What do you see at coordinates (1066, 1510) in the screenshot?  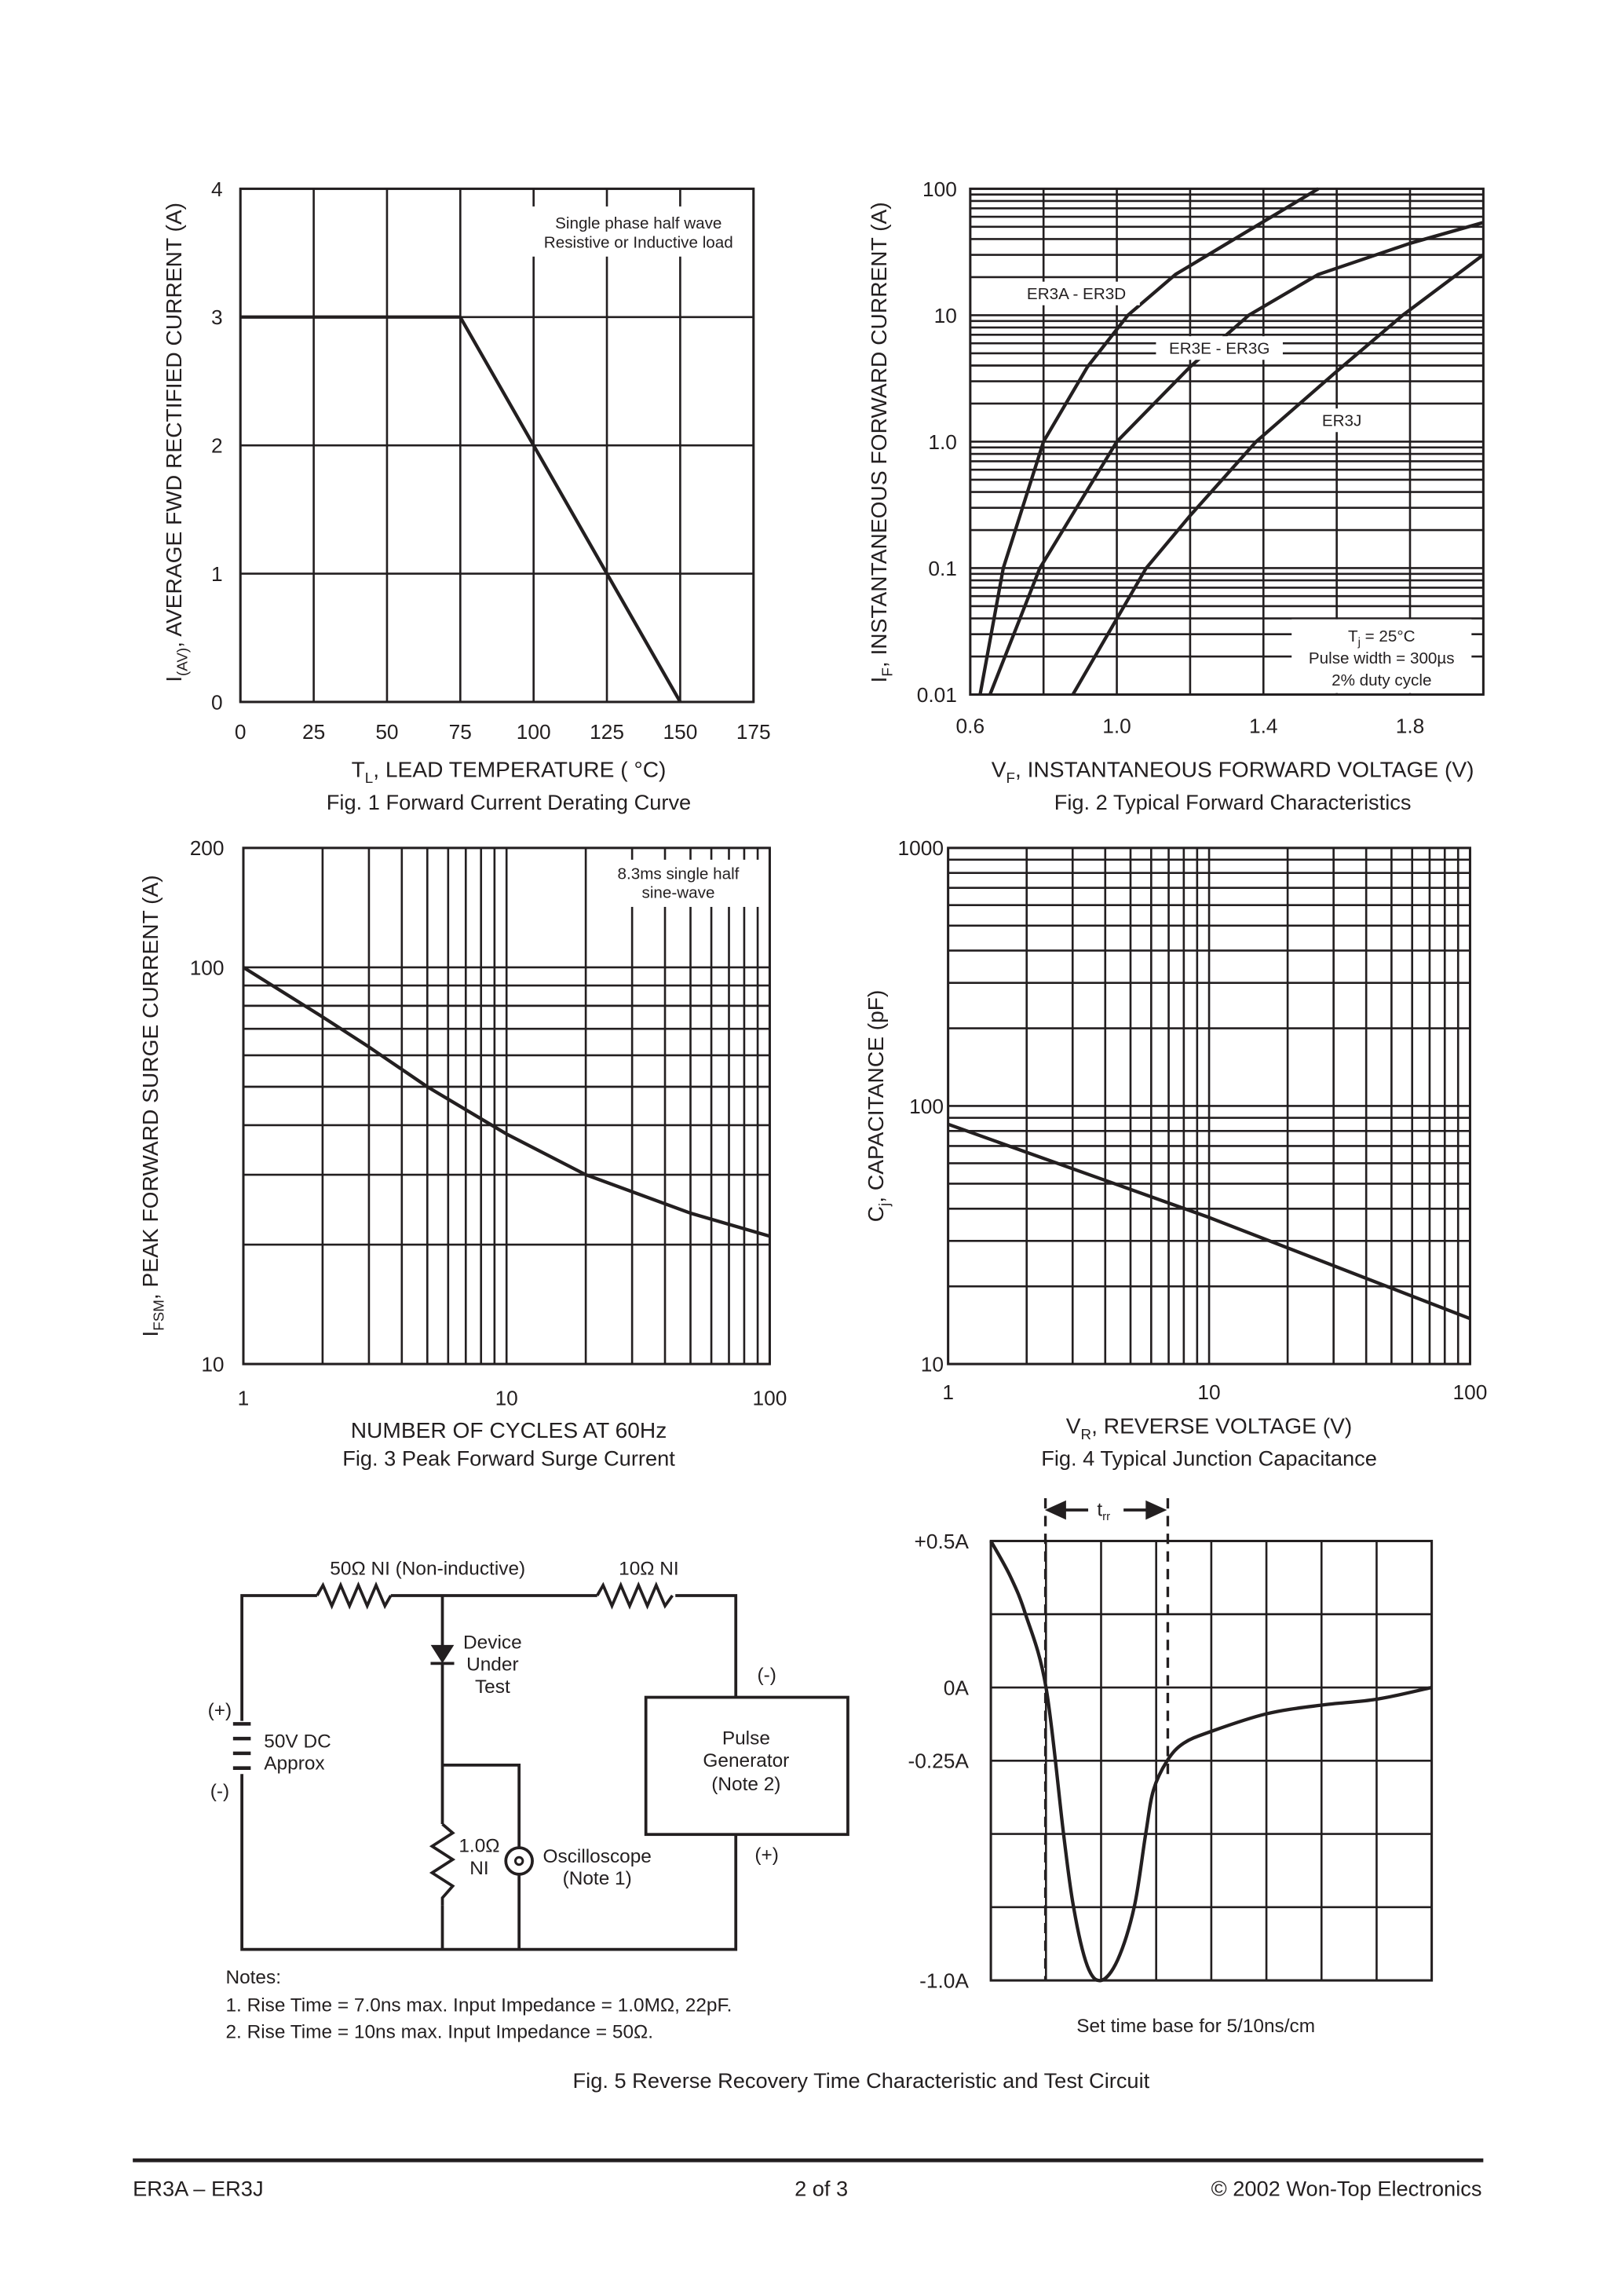 I see `arrow-left-icon` at bounding box center [1066, 1510].